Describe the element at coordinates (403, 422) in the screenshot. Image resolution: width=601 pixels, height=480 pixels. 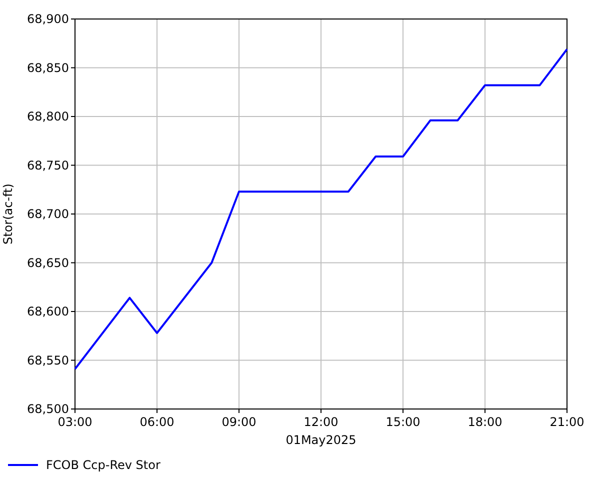
I see `x-tick-label: 15:00` at that location.